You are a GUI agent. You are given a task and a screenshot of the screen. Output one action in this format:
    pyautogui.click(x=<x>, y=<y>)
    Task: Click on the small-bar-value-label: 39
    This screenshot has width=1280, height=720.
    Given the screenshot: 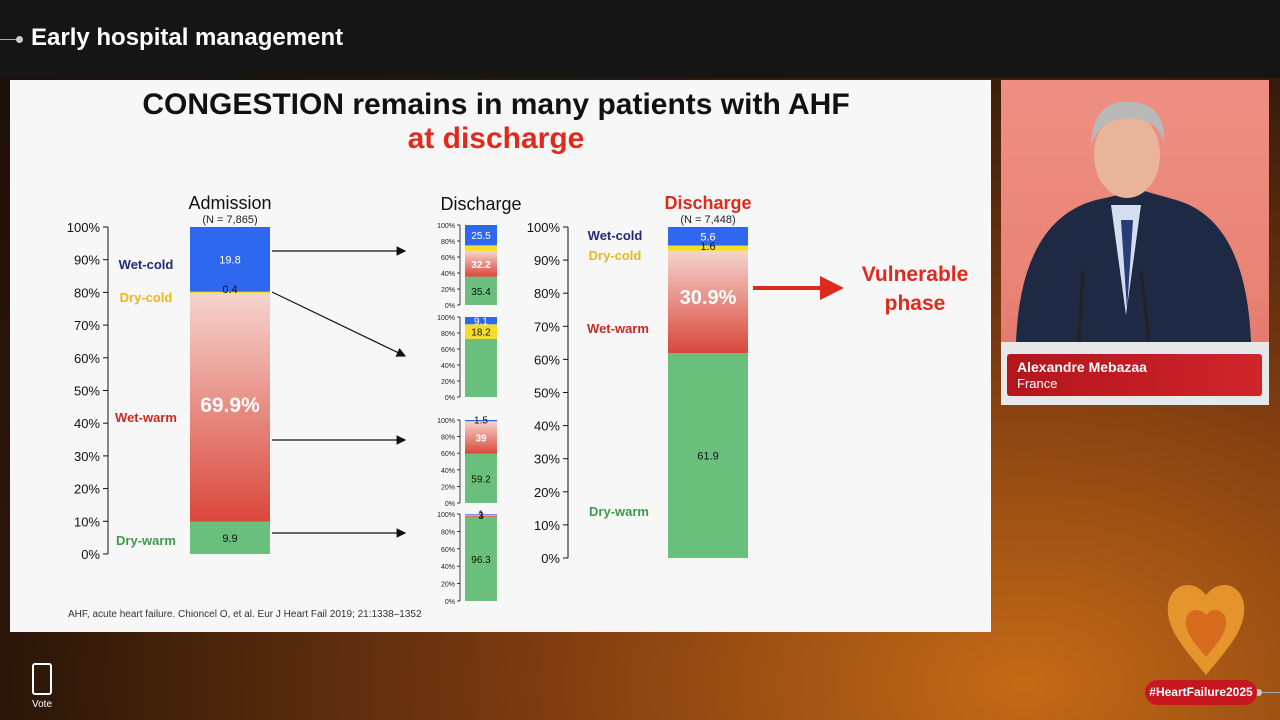 What is the action you would take?
    pyautogui.click(x=481, y=439)
    